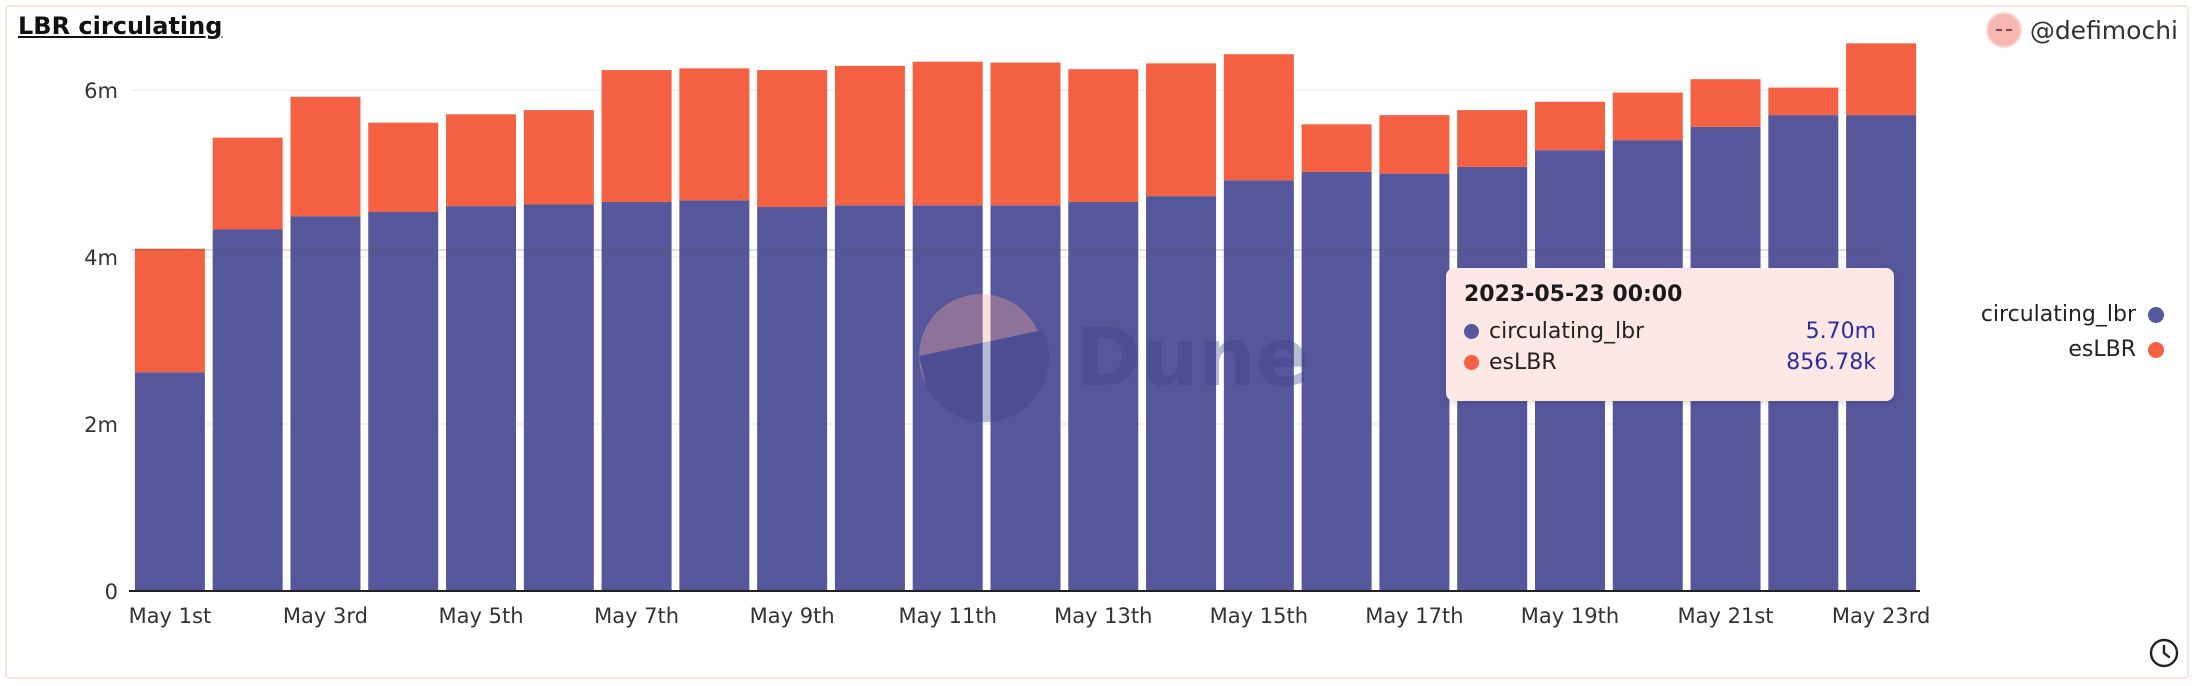  I want to click on x-tick-label: May 15th, so click(1259, 616).